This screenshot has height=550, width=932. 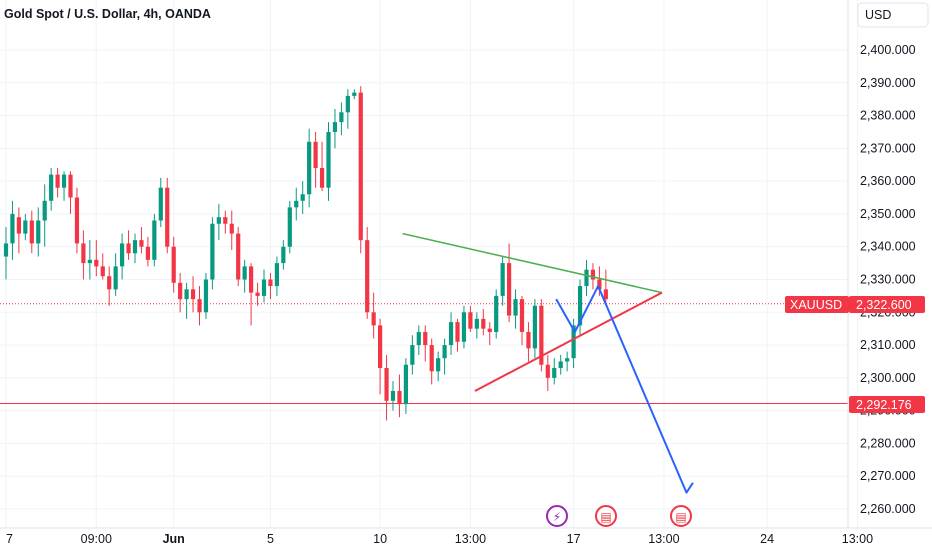 What do you see at coordinates (888, 214) in the screenshot?
I see `price-tick-label: 2,350.000` at bounding box center [888, 214].